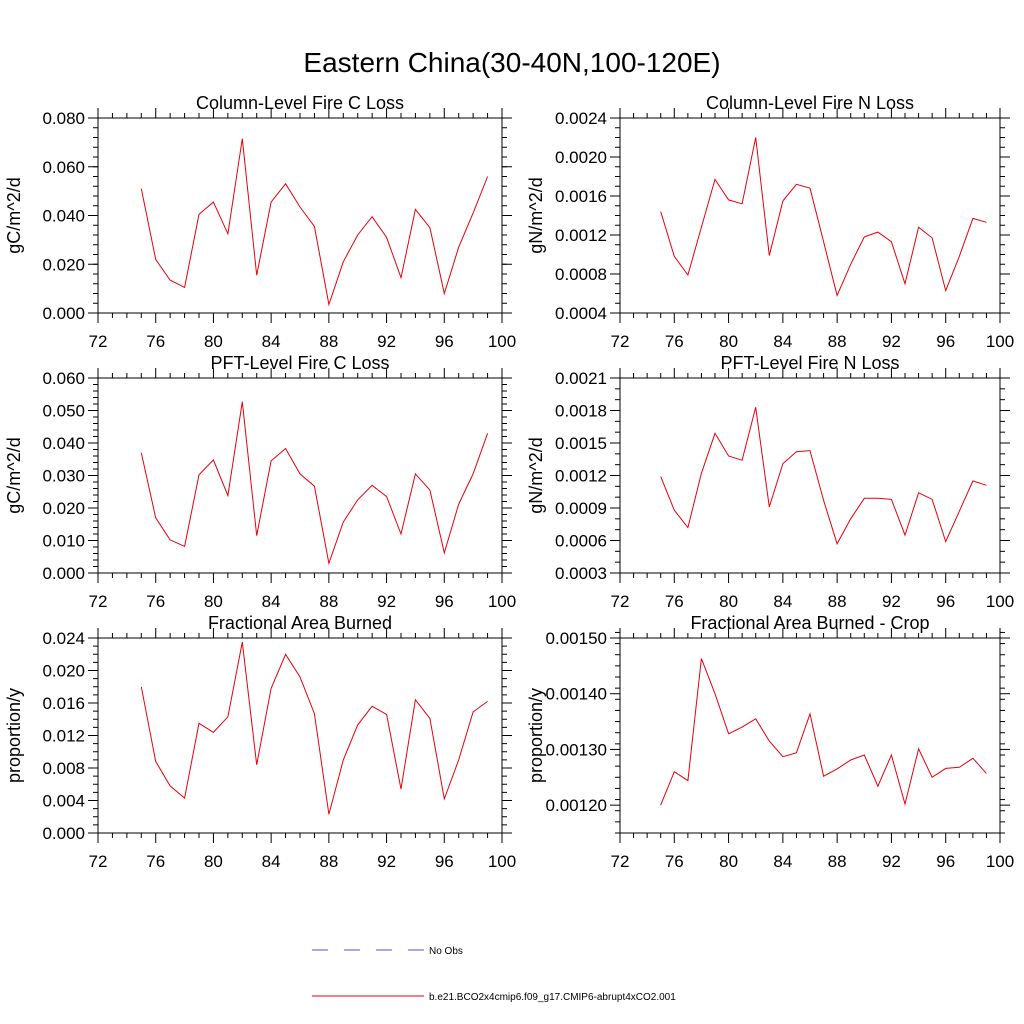 The height and width of the screenshot is (1024, 1024). Describe the element at coordinates (63, 703) in the screenshot. I see `y-tick-label: 0.016` at that location.